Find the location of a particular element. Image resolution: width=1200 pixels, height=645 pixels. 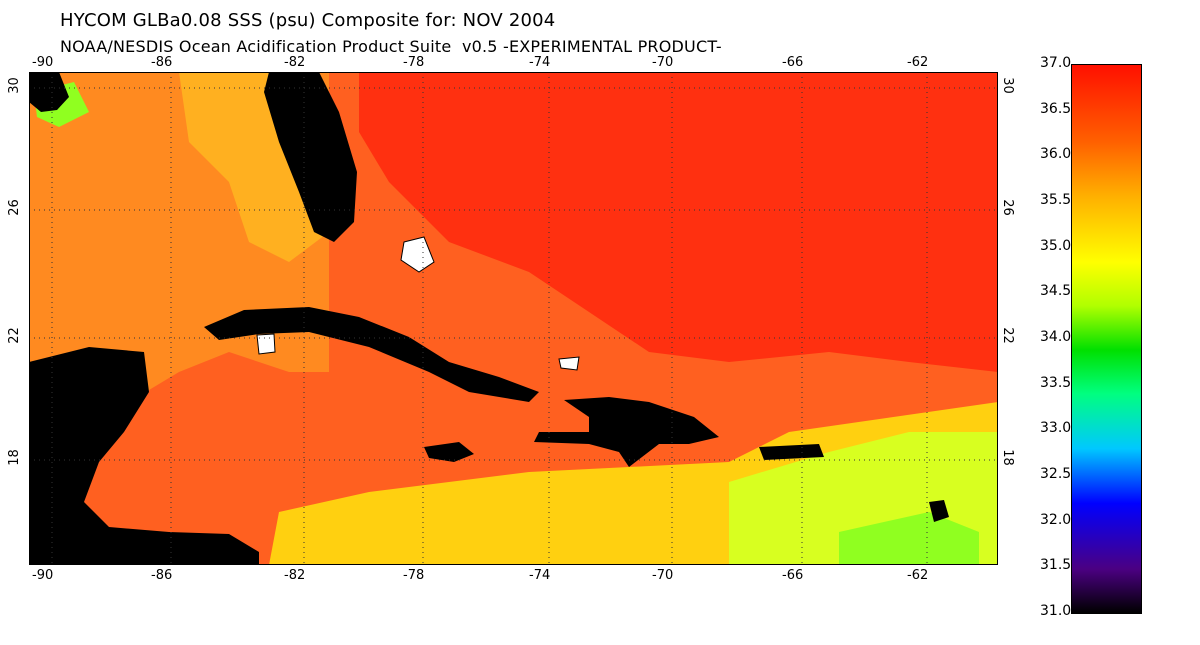

colorbar-tick-label: 32.0 is located at coordinates (1056, 519).